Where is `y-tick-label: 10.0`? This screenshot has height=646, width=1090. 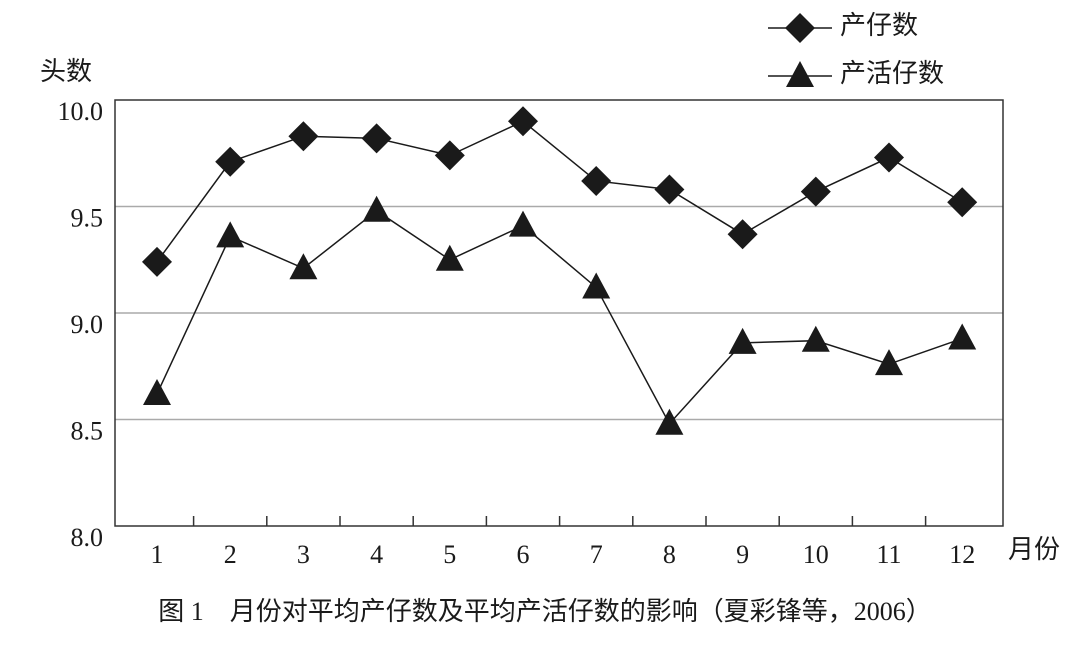 y-tick-label: 10.0 is located at coordinates (81, 111).